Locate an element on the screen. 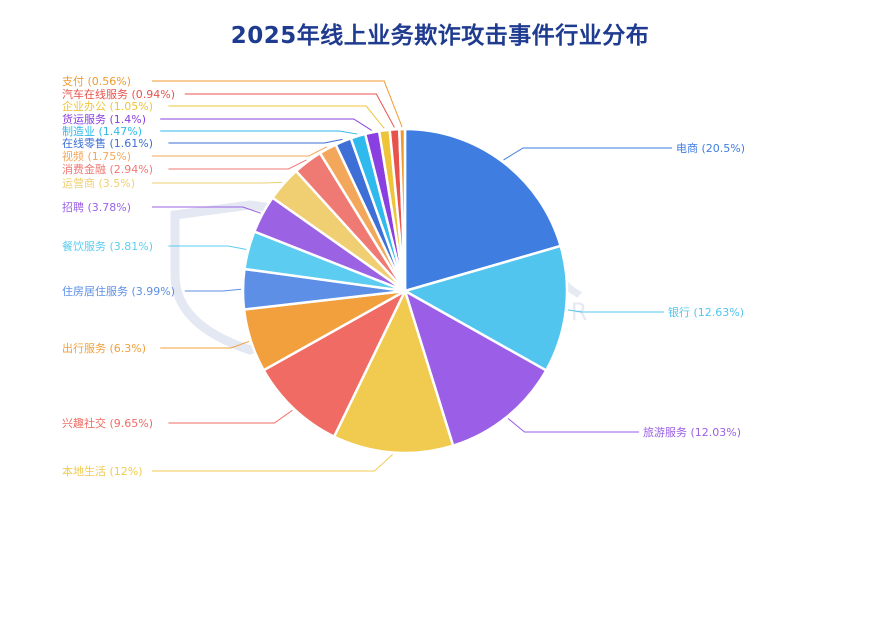 The width and height of the screenshot is (880, 620). slice-label-13: 制造业 (1.47%) is located at coordinates (102, 131).